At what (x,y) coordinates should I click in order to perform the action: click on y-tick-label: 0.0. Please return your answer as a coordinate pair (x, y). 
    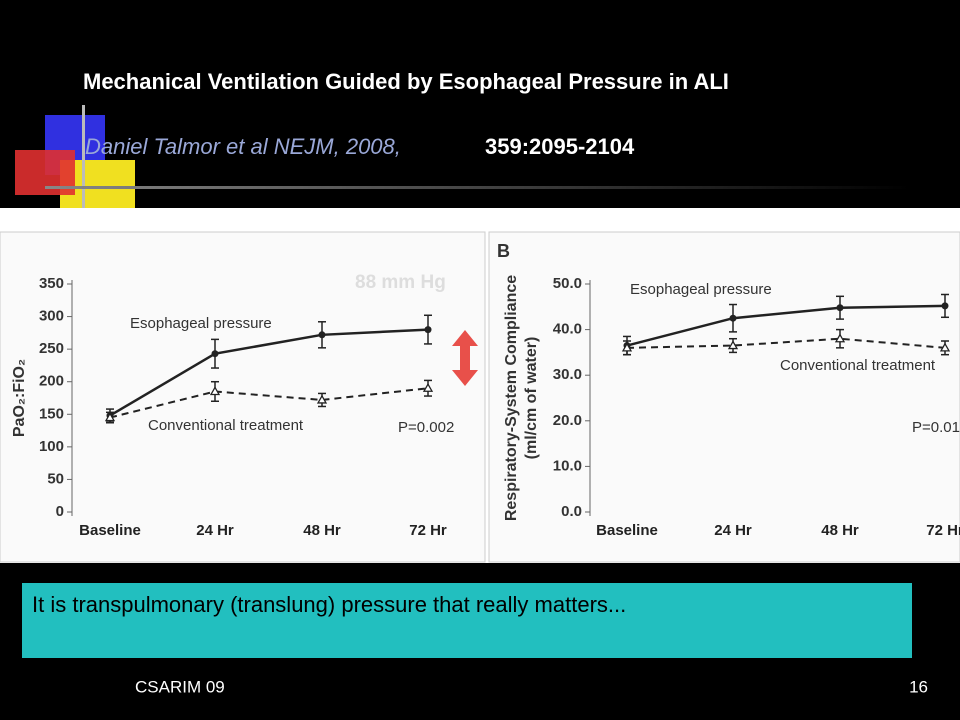
    Looking at the image, I should click on (571, 511).